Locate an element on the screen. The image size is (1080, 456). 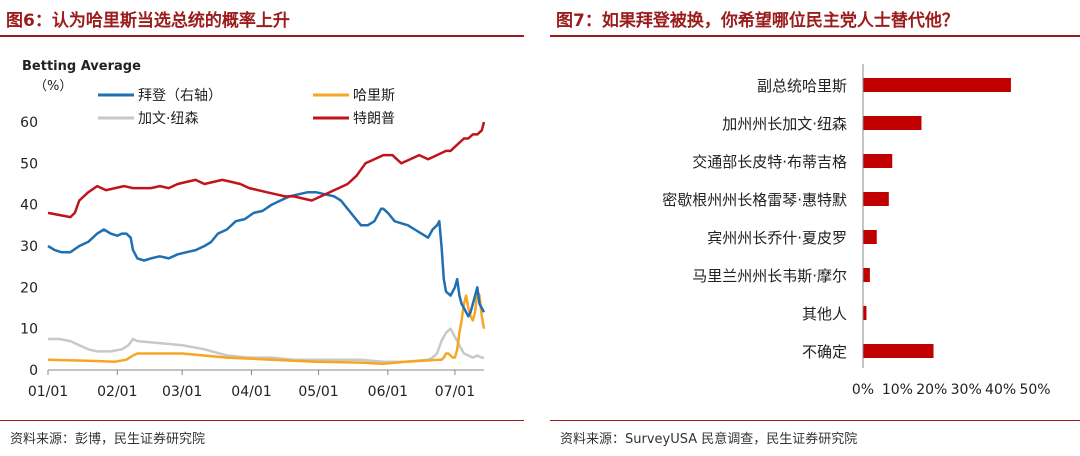
y-tick-label: 40 is located at coordinates (29, 206).